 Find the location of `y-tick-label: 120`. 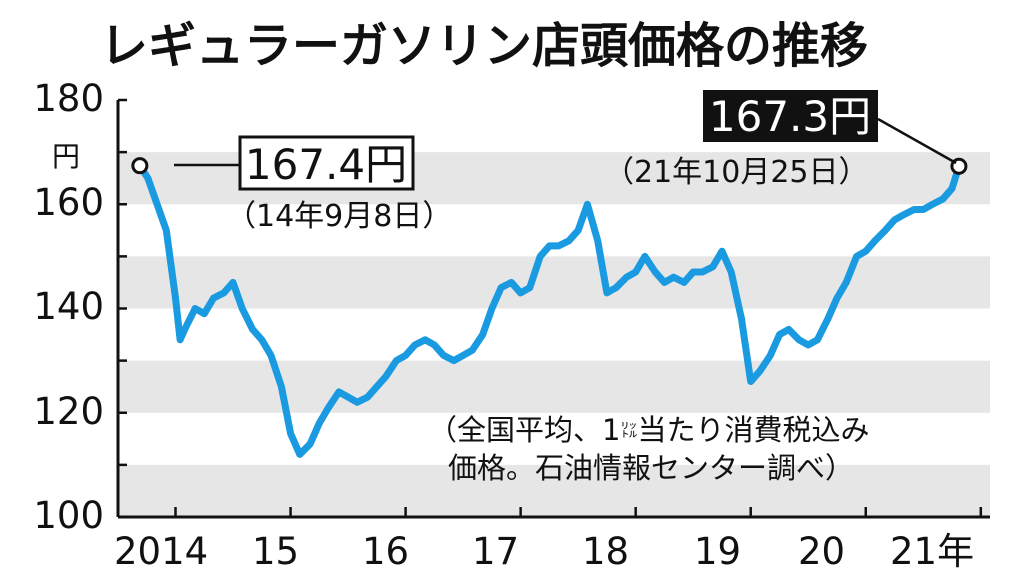

y-tick-label: 120 is located at coordinates (68, 411).